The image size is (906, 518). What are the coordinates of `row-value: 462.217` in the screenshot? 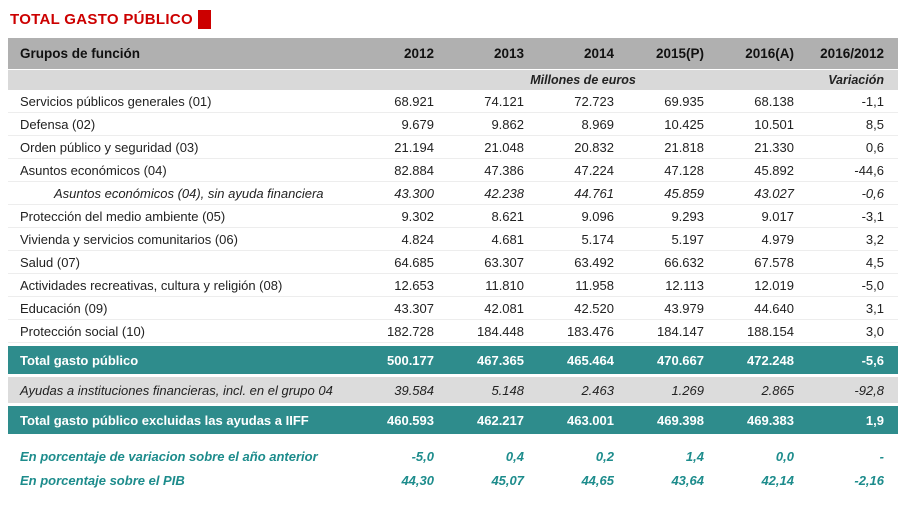 It's located at (500, 420).